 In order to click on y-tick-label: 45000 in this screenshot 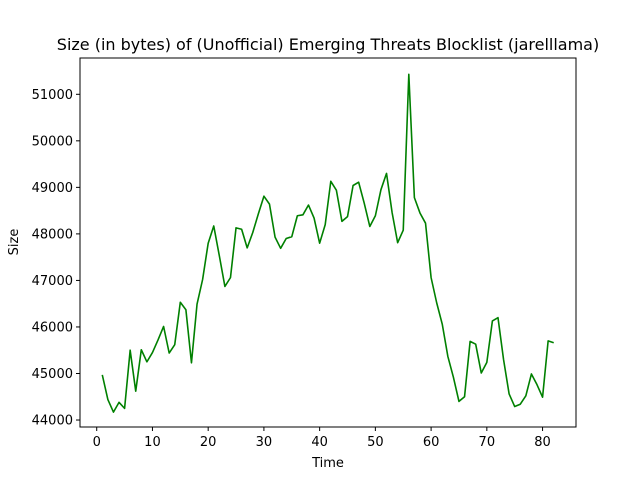, I will do `click(52, 374)`.